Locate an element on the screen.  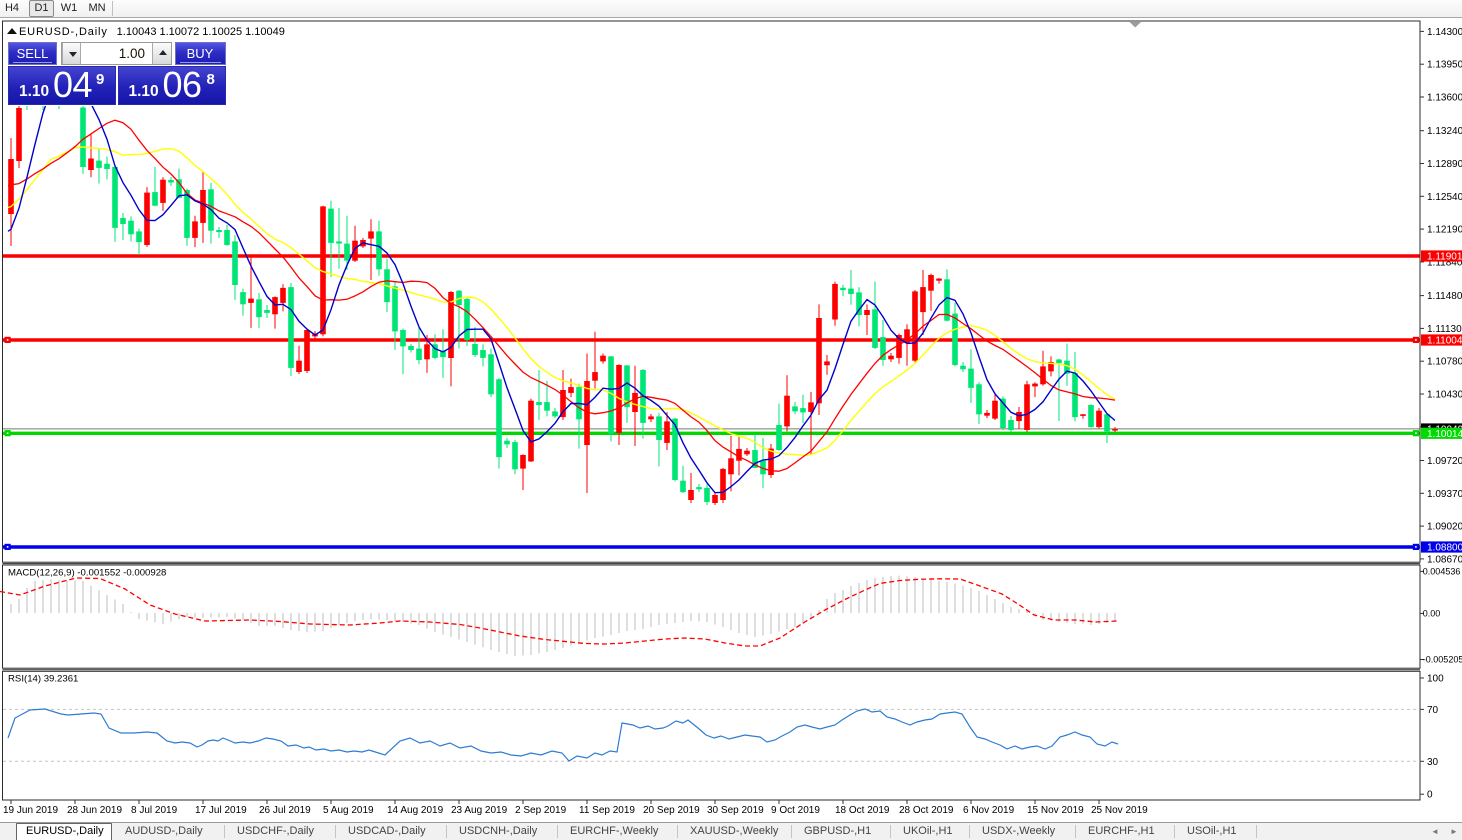
svg-text: 100 is located at coordinates (1435, 679).